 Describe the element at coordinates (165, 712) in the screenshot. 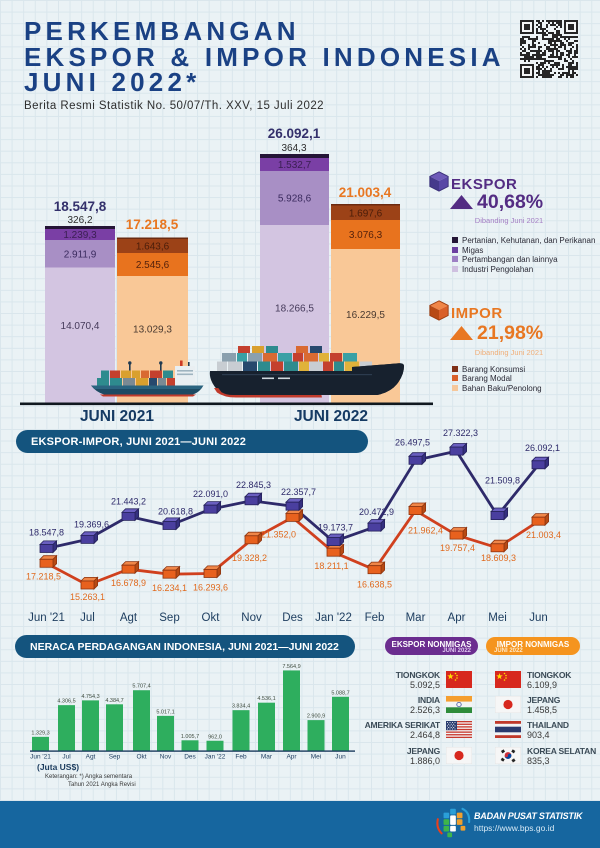

I see `svg-text: 5.017,1` at that location.